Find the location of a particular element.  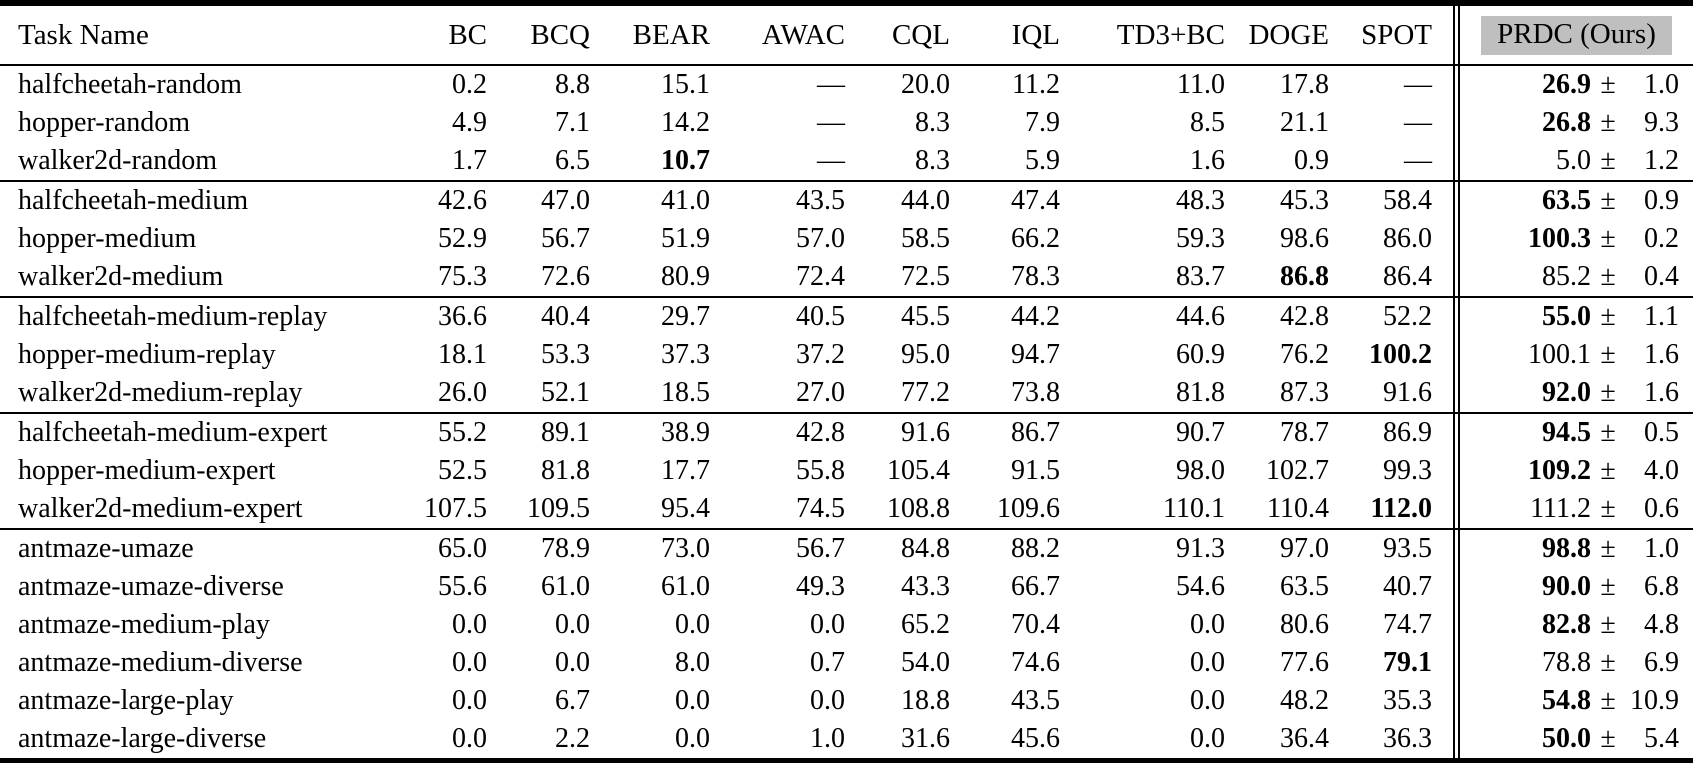

score-cell-awac: 0.0 is located at coordinates (827, 624).